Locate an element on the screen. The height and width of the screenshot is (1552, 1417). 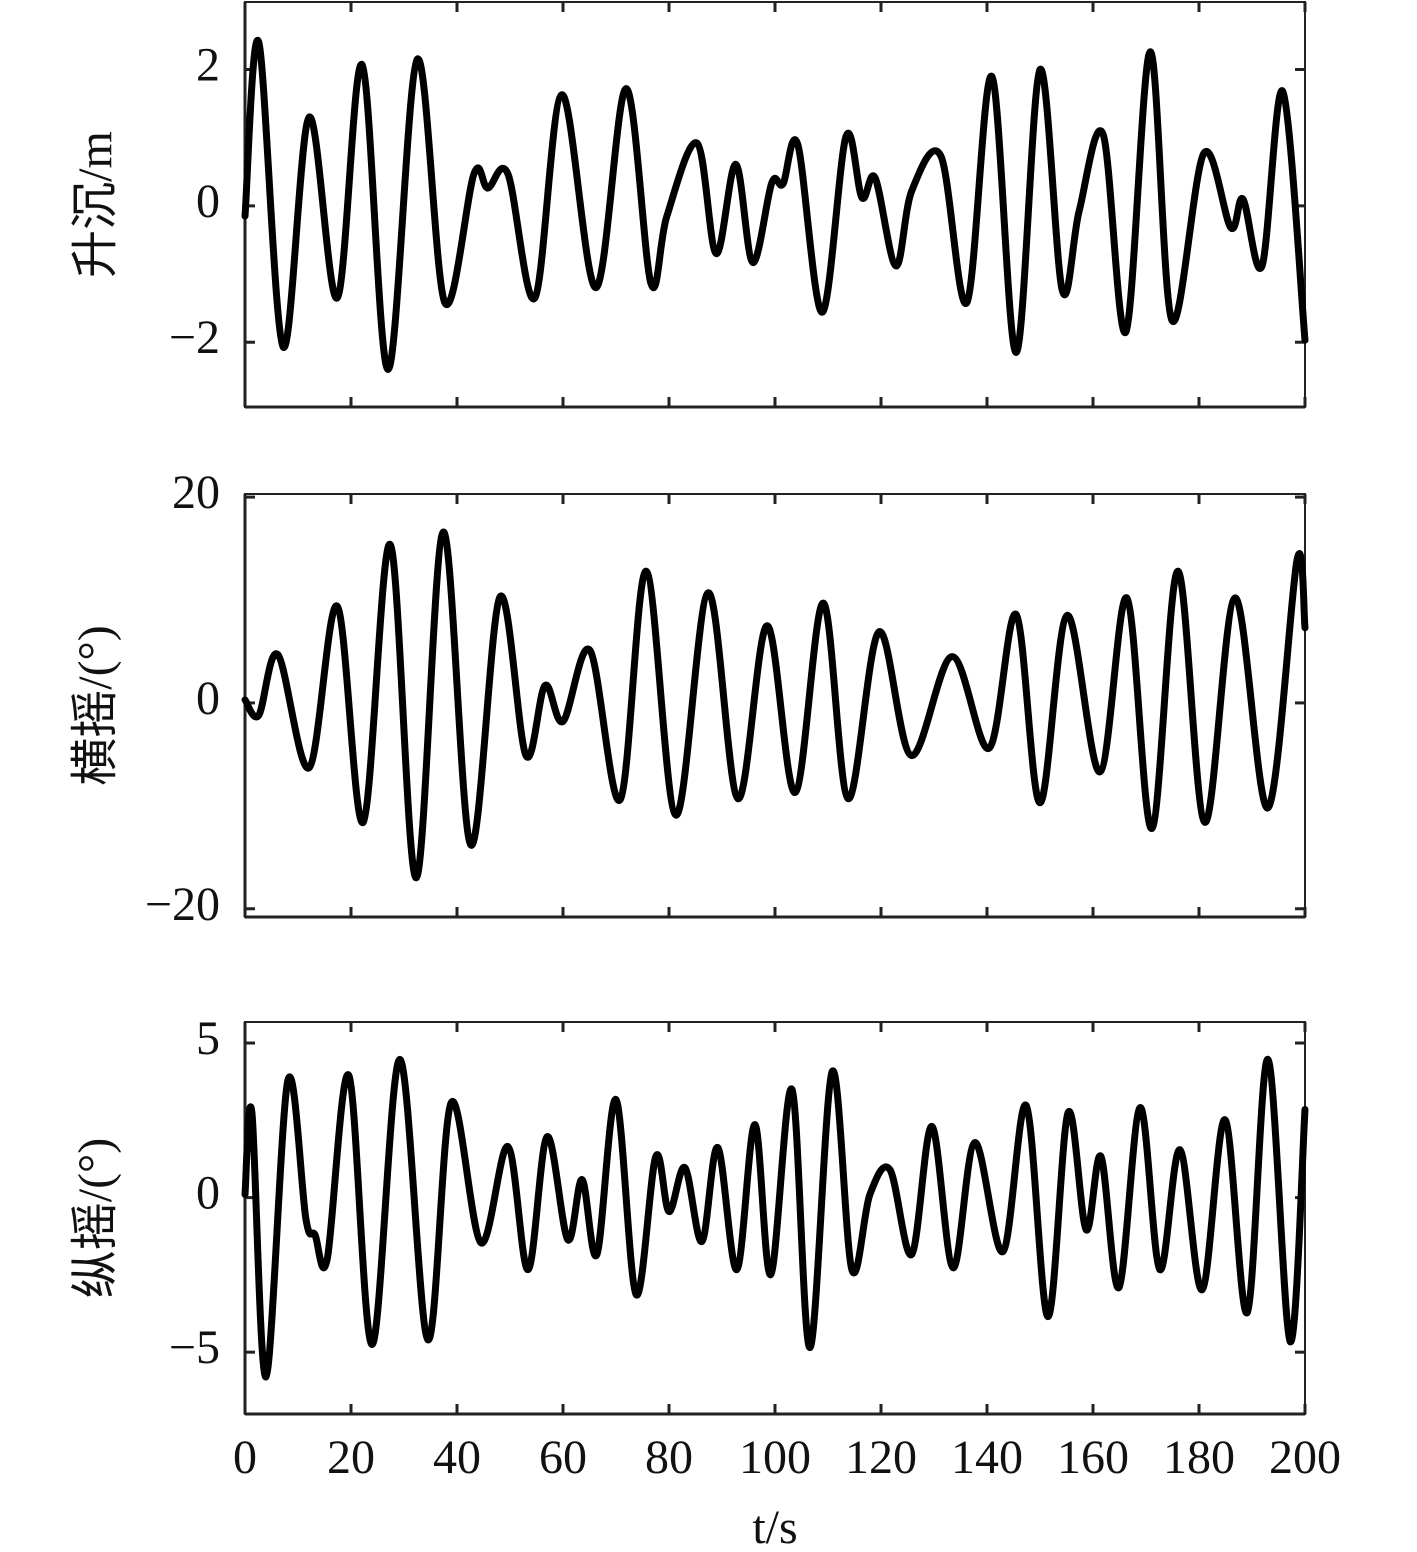
x-axis-label: t/s is located at coordinates (774, 1526).